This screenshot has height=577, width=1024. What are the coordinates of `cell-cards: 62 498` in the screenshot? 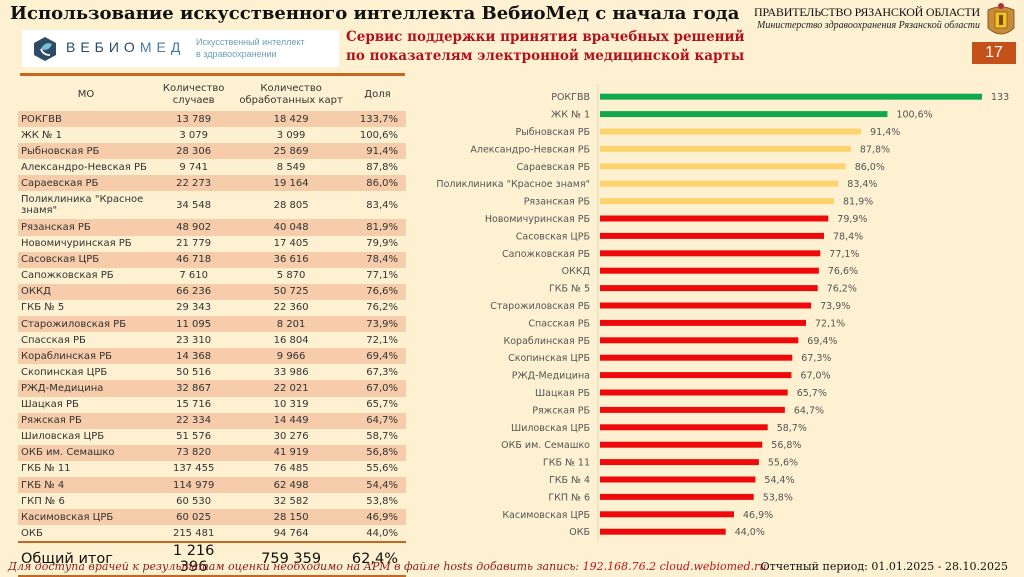 It's located at (291, 485).